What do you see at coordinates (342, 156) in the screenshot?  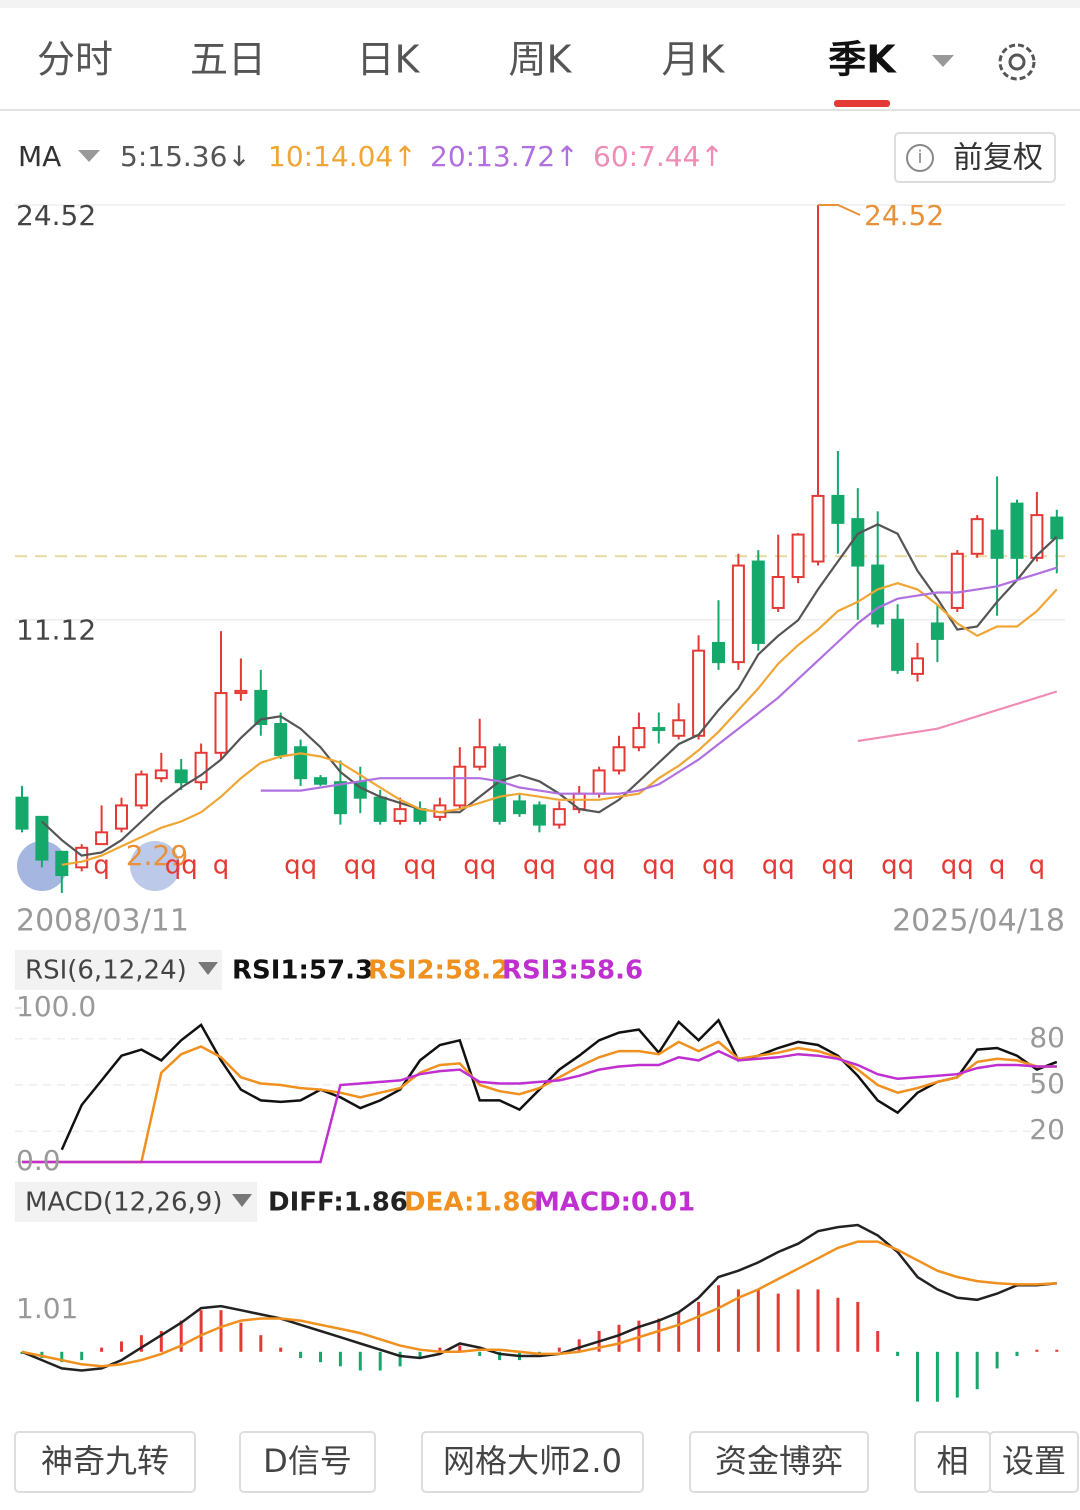 I see `legend-entry: 10:14.04↑` at bounding box center [342, 156].